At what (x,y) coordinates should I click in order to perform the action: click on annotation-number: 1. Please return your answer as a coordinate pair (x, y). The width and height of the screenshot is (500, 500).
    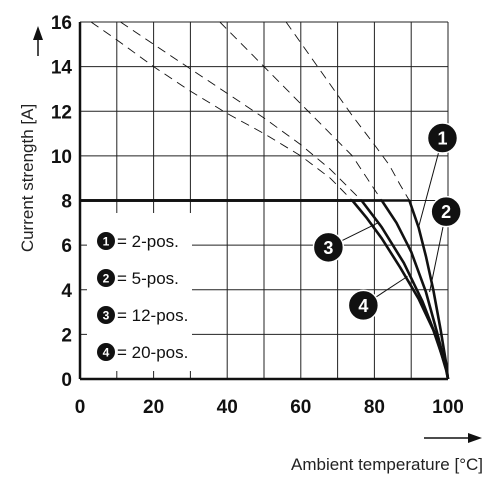
    Looking at the image, I should click on (442, 139).